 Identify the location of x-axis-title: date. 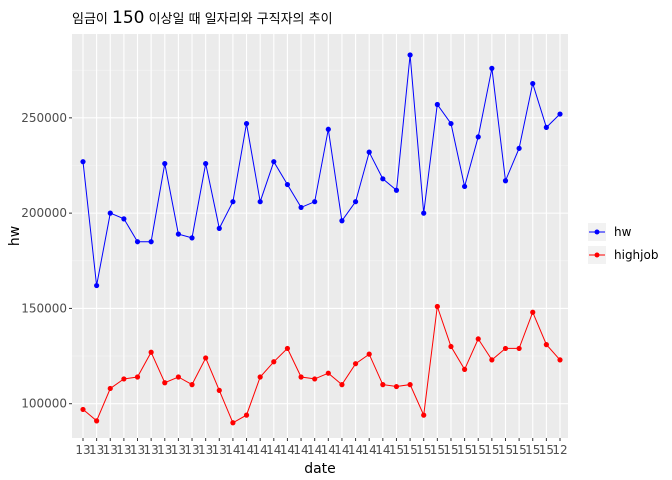
(320, 469).